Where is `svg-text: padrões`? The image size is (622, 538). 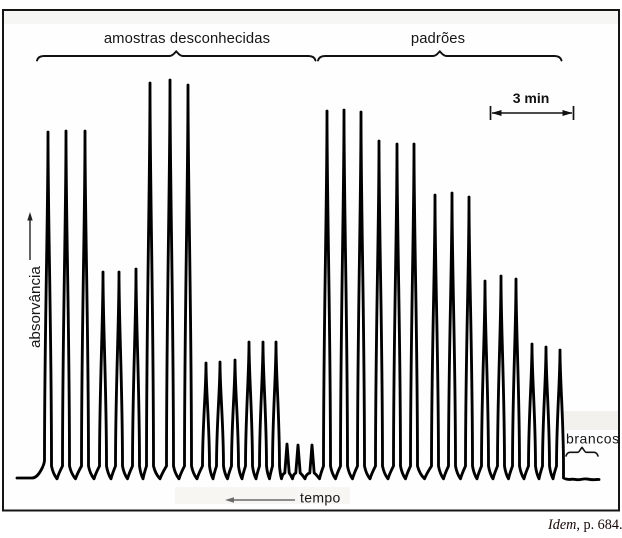
svg-text: padrões is located at coordinates (438, 39).